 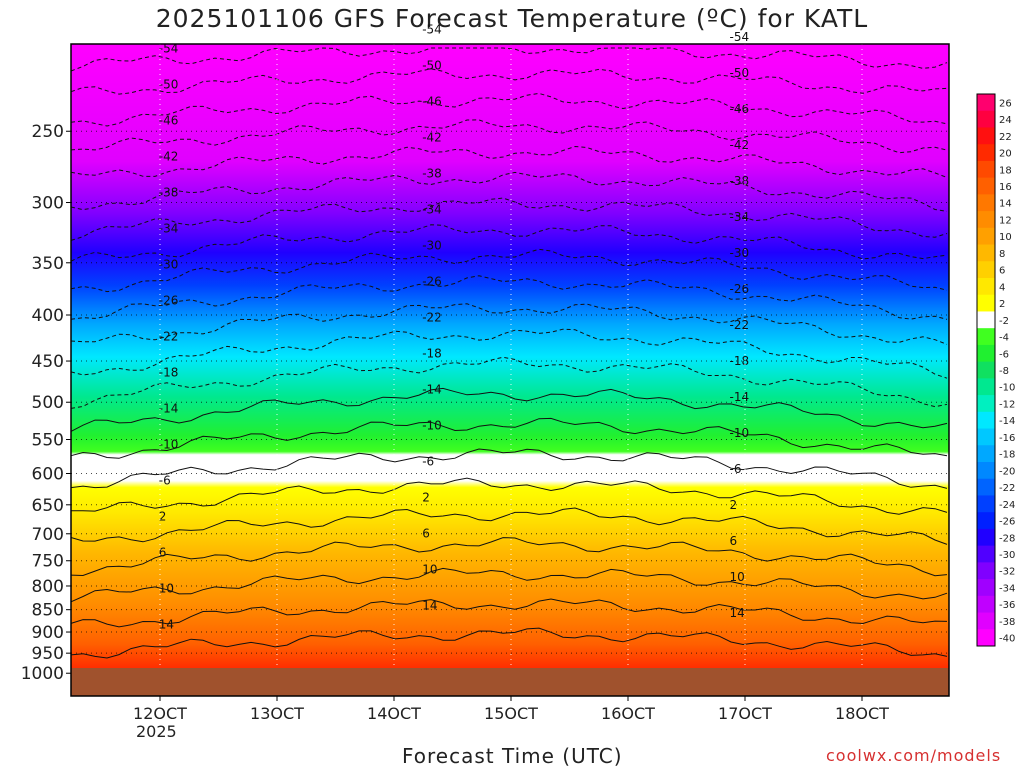 What do you see at coordinates (432, 65) in the screenshot?
I see `contour-label: -50` at bounding box center [432, 65].